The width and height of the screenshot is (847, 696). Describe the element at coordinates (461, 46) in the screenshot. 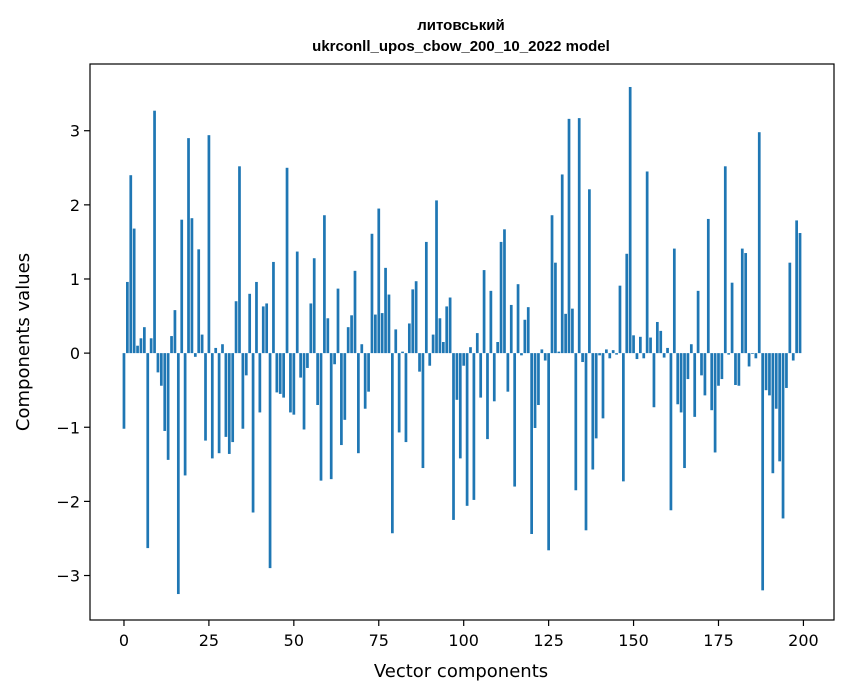

I see `chart-title-line2: ukrconll_upos_cbow_200_10_2022 model` at that location.